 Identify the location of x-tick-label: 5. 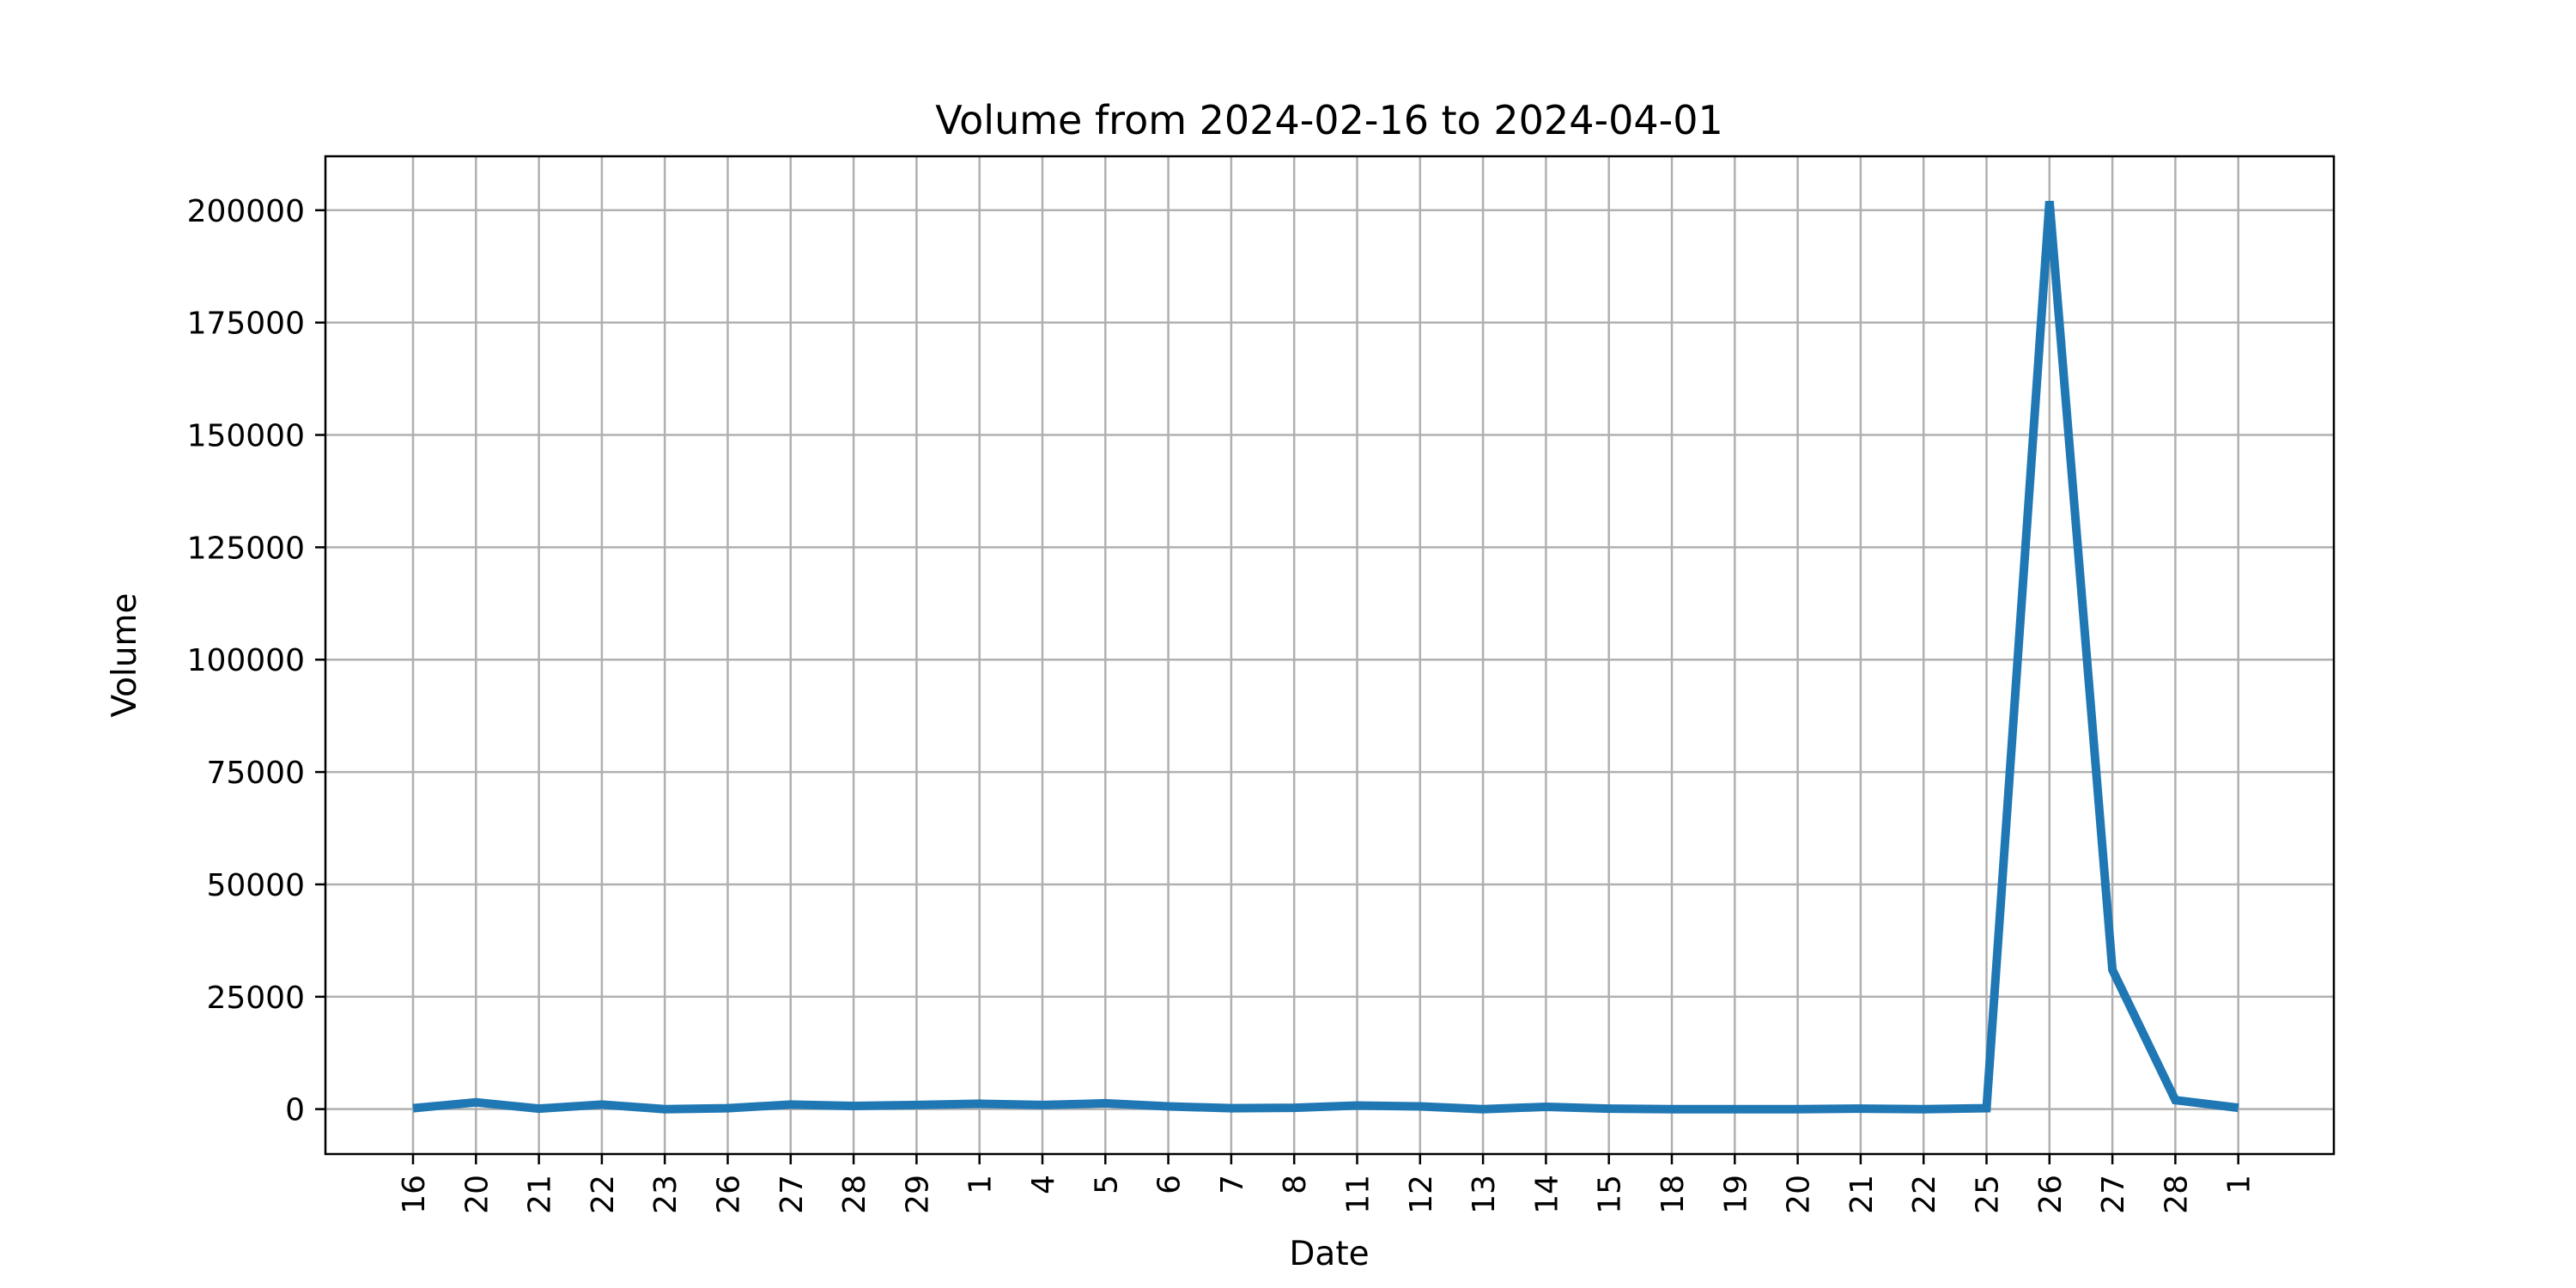
(1107, 1184).